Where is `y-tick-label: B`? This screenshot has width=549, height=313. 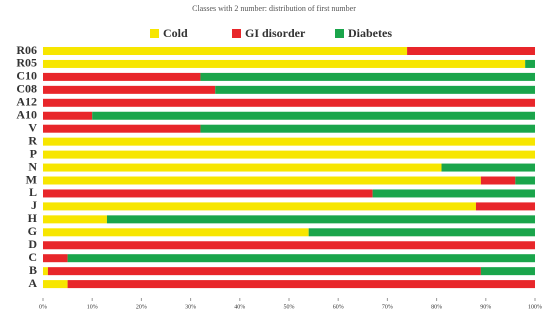 y-tick-label: B is located at coordinates (33, 270).